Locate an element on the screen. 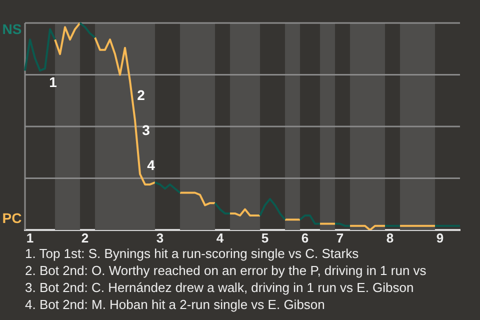 The height and width of the screenshot is (320, 480). x-tick-label: 9 is located at coordinates (440, 238).